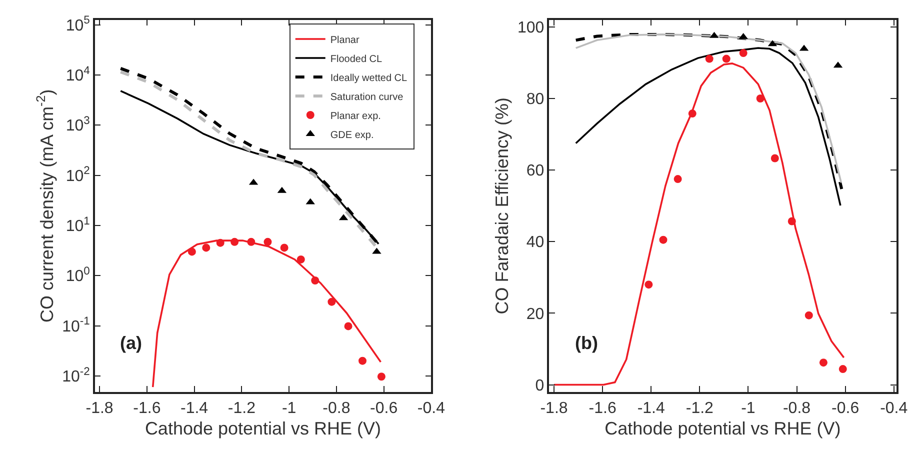  Describe the element at coordinates (502, 205) in the screenshot. I see `y-axis-title: CO Faradaic Efficiency (%)` at that location.